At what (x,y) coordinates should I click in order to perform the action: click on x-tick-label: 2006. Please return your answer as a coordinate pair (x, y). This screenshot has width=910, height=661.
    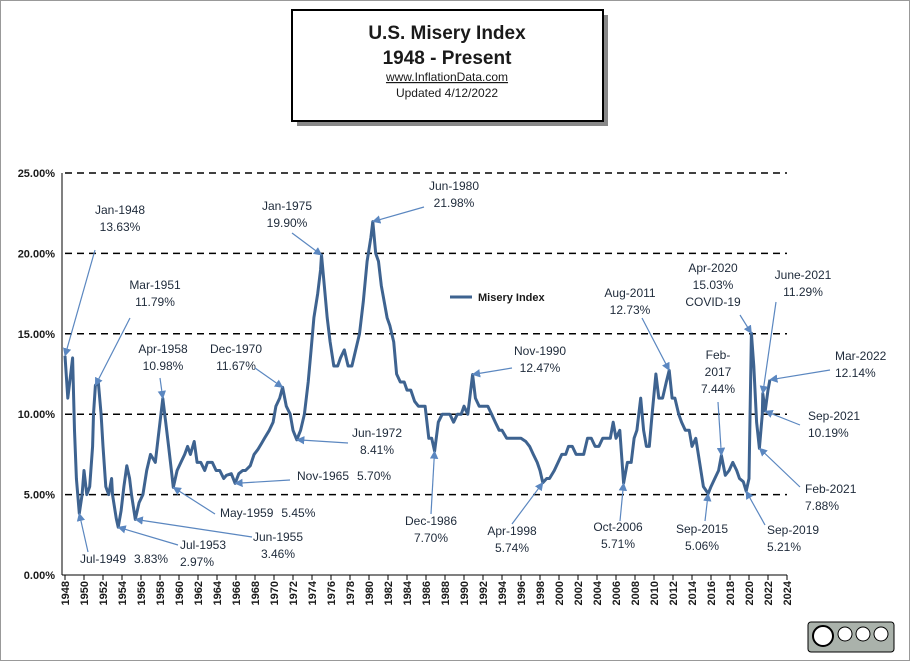
    Looking at the image, I should click on (617, 593).